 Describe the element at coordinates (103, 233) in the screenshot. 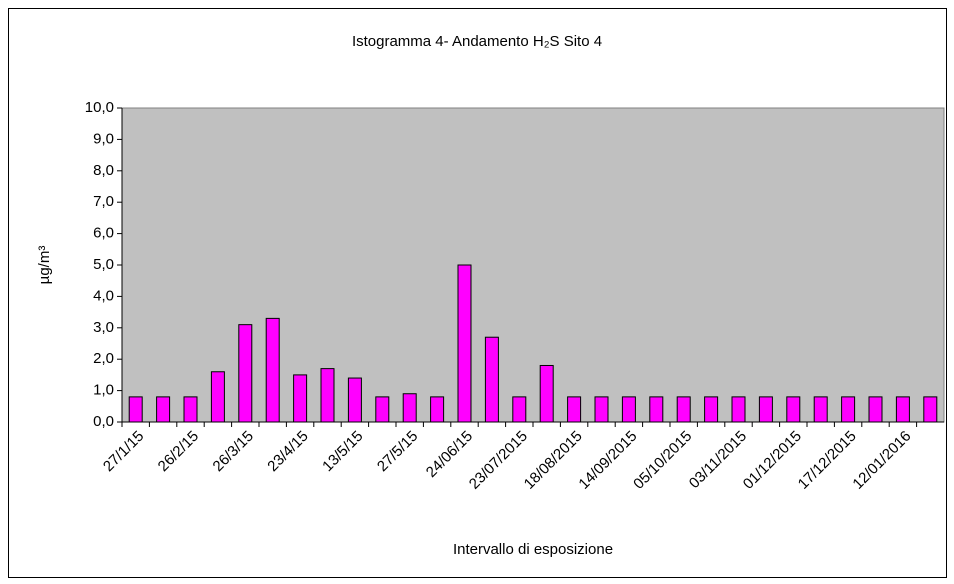

I see `y-tick-label: 6,0` at that location.